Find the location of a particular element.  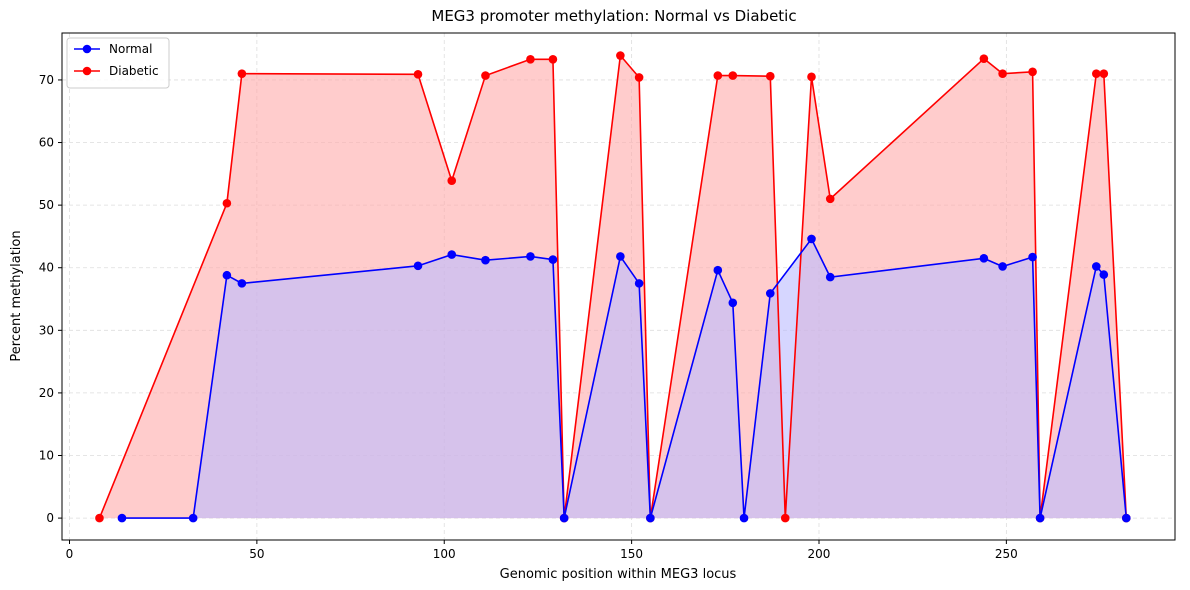

y-tick-label: 40 is located at coordinates (46, 268).